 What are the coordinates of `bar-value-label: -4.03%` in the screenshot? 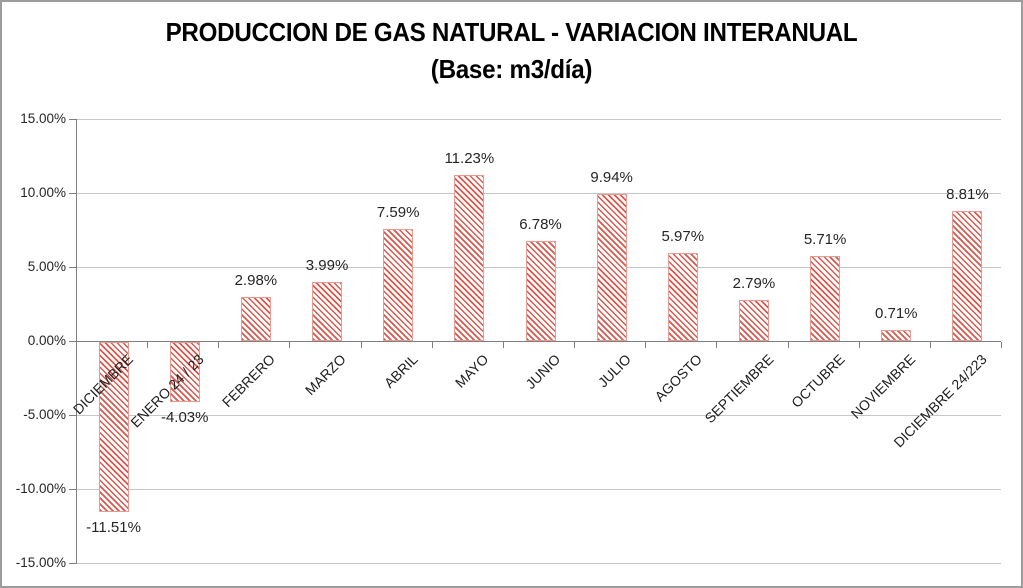 It's located at (184, 417).